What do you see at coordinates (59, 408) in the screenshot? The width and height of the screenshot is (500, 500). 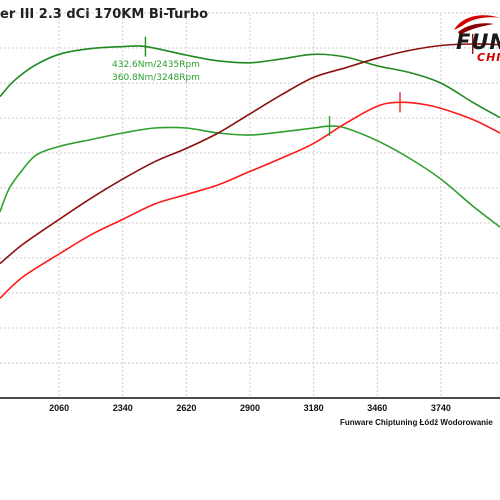 I see `x-tick-label: 2060` at bounding box center [59, 408].